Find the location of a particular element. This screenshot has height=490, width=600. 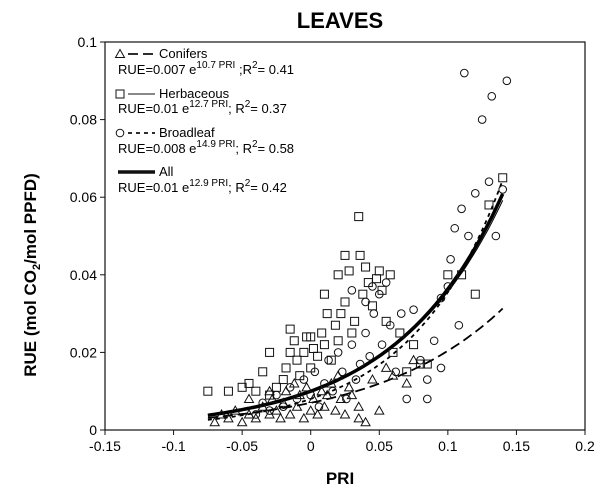

y-tick-label: 0.06 is located at coordinates (83, 197).